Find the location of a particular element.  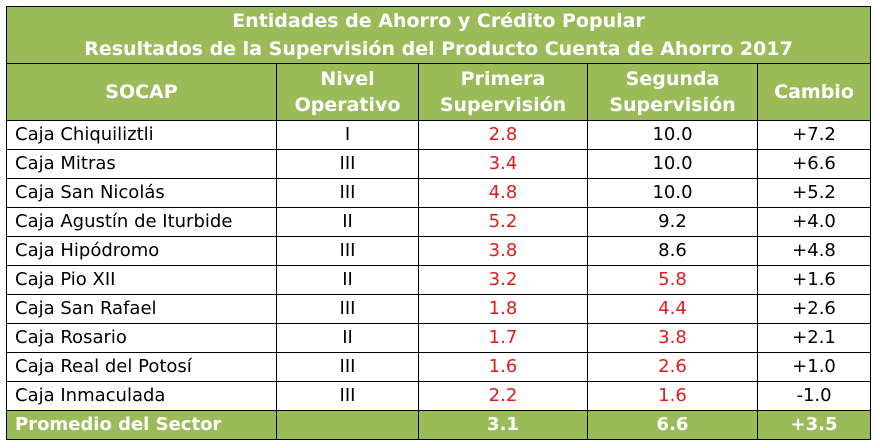

cell-socap: Caja Pio XII is located at coordinates (141, 280).